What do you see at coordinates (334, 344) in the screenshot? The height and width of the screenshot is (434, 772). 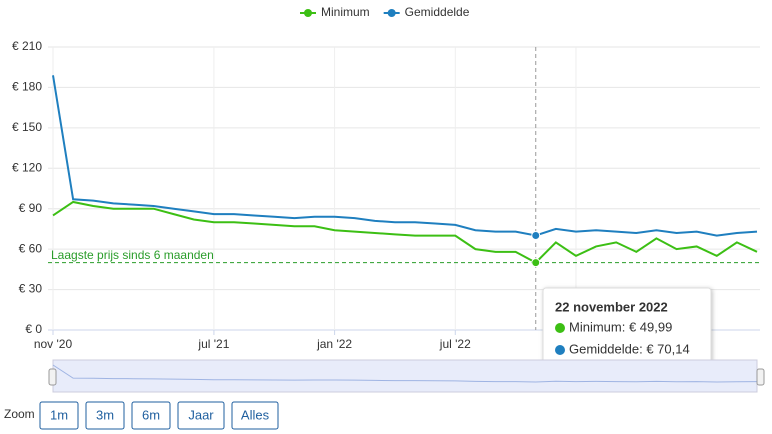 I see `x-tick-label: jan '22` at bounding box center [334, 344].